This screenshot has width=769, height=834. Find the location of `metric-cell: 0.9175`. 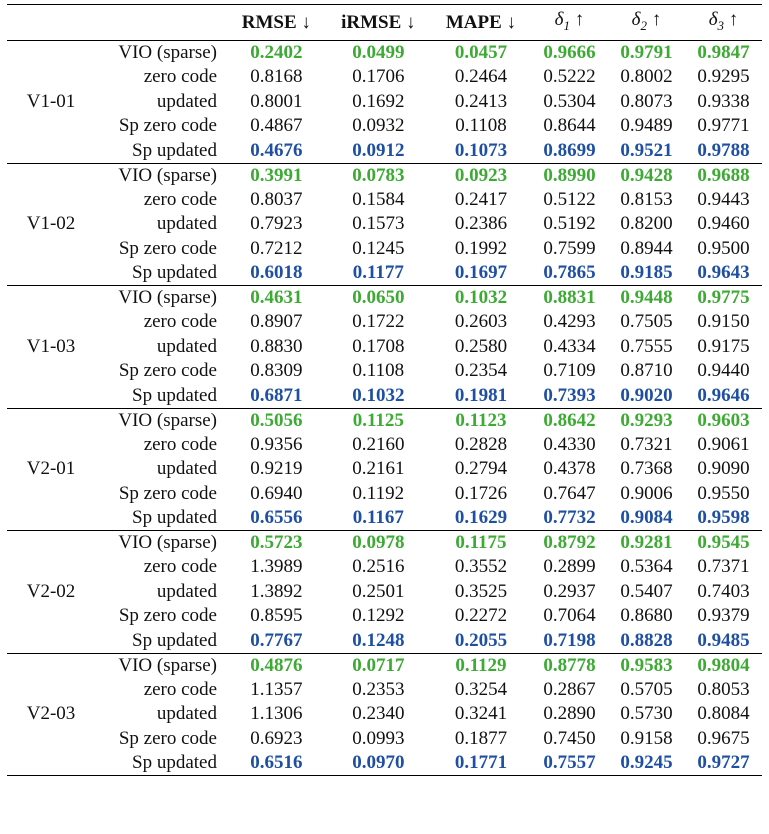

metric-cell: 0.9175 is located at coordinates (723, 346).